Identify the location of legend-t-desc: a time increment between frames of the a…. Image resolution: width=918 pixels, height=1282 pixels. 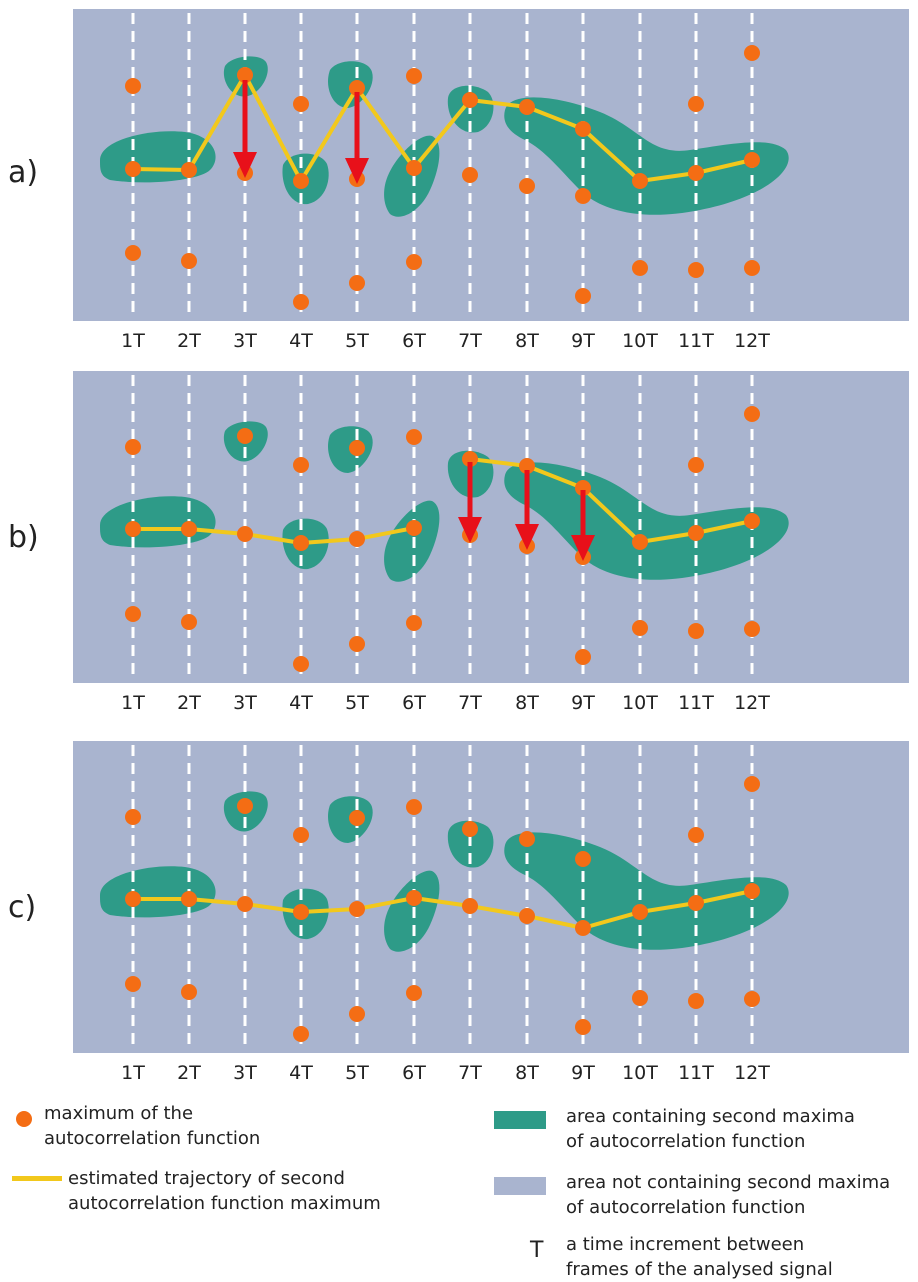
(699, 1257).